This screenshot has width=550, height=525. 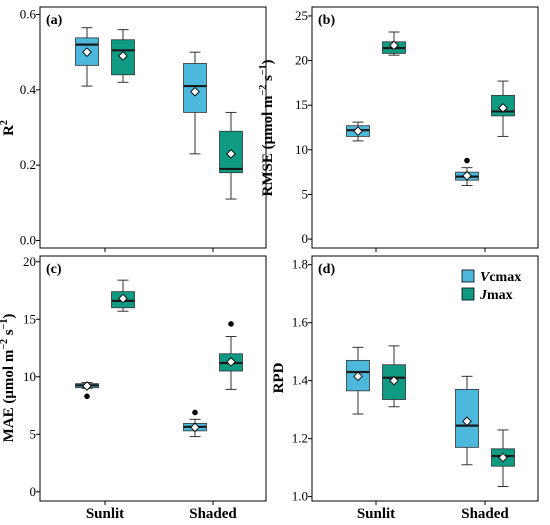 What do you see at coordinates (267, 128) in the screenshot?
I see `panel-b-y-axis-title: RMSE (μmol m−2 s−1)` at bounding box center [267, 128].